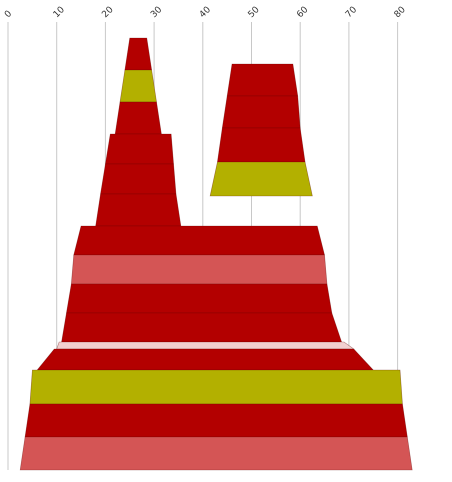  I want to click on x-tick-label-60: 60, so click(302, 12).